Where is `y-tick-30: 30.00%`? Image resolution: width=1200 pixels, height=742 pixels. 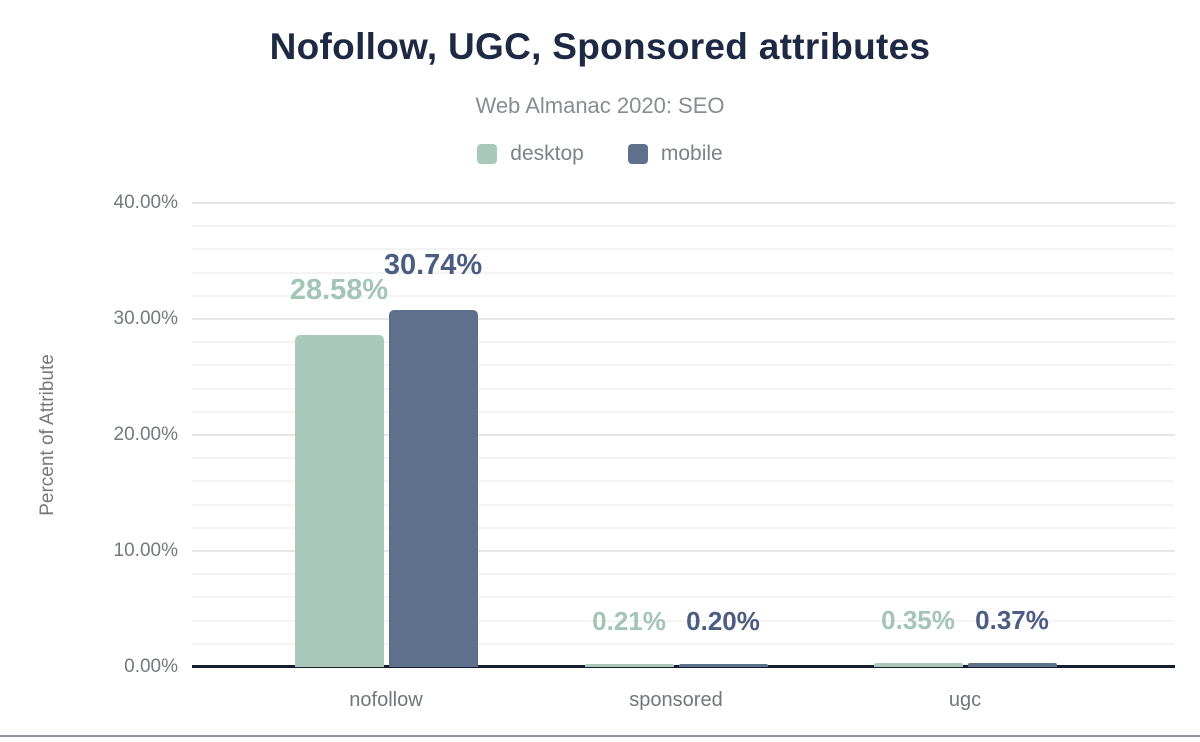 y-tick-30: 30.00% is located at coordinates (145, 318).